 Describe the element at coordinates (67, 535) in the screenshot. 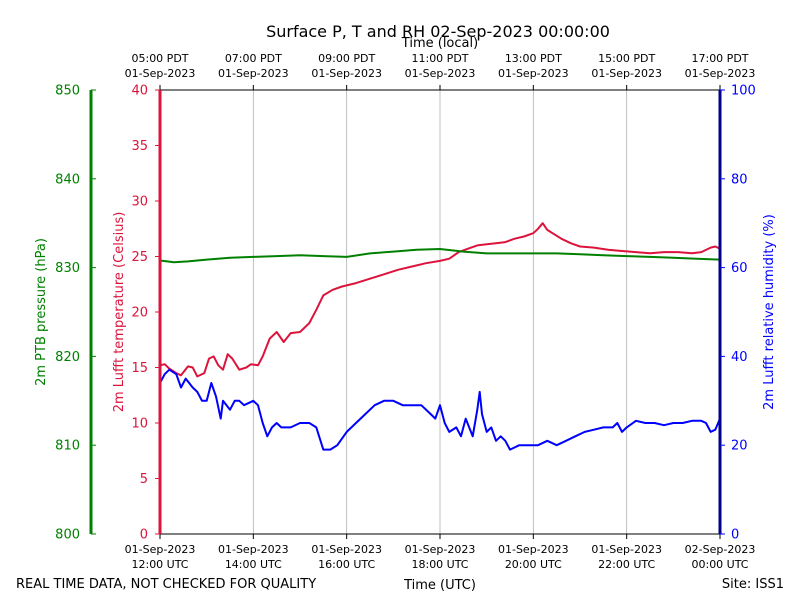

I see `pressure-tick-label: 800` at that location.